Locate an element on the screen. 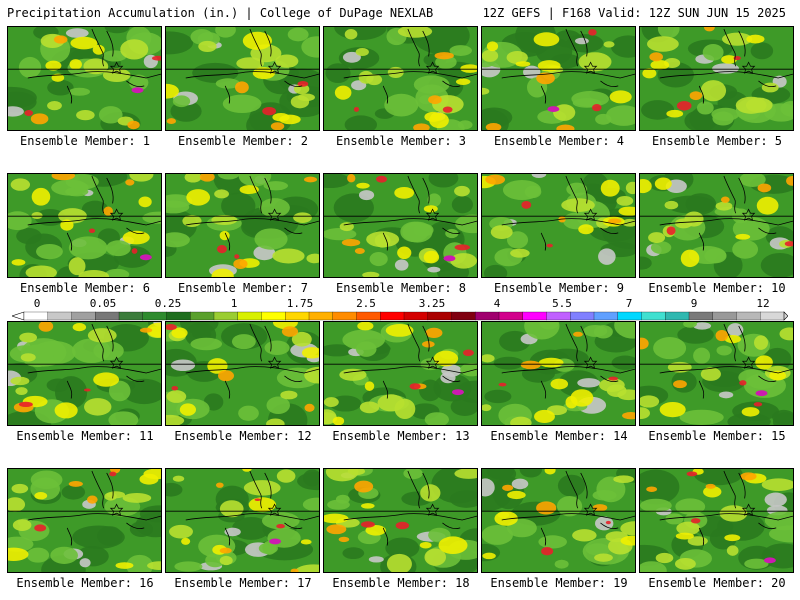  ensemble-member-label: Ensemble Member: 1 is located at coordinates (85, 141).